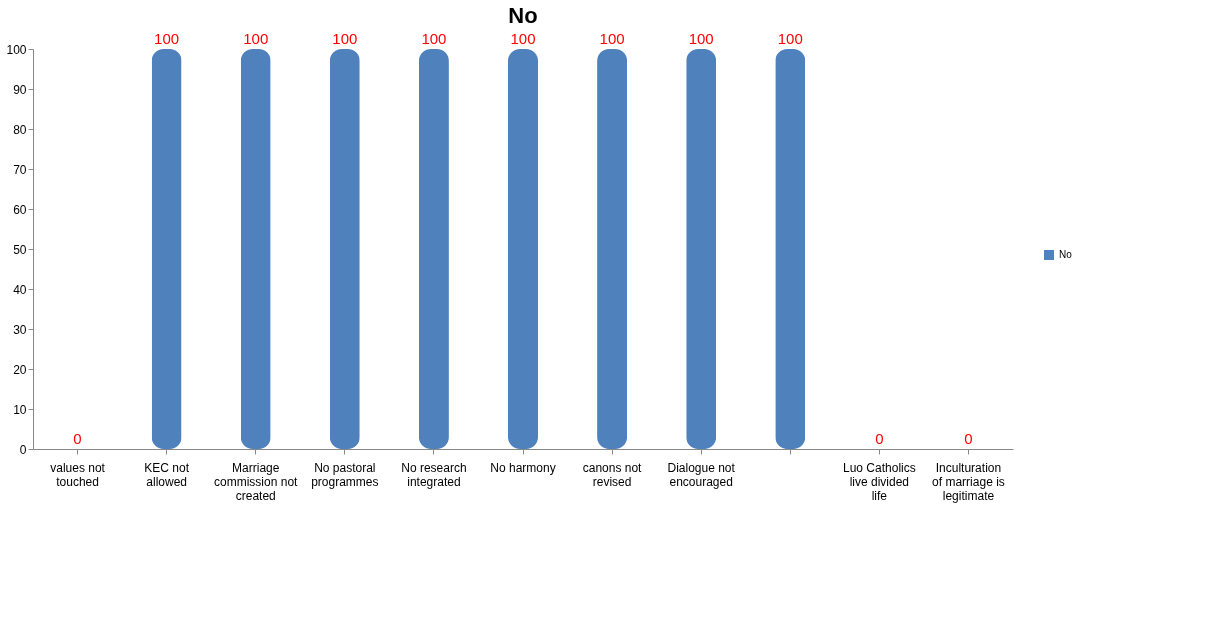 The image size is (1212, 639). I want to click on x-tick-label: No research integrated, so click(434, 474).